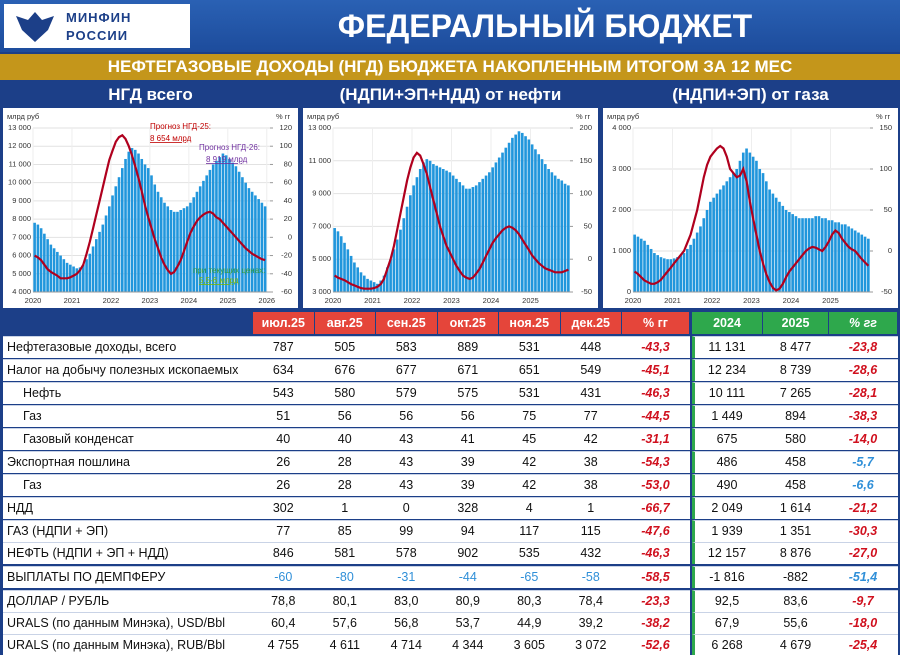 The image size is (900, 655). Describe the element at coordinates (344, 577) in the screenshot. I see `table-cell: -80` at that location.